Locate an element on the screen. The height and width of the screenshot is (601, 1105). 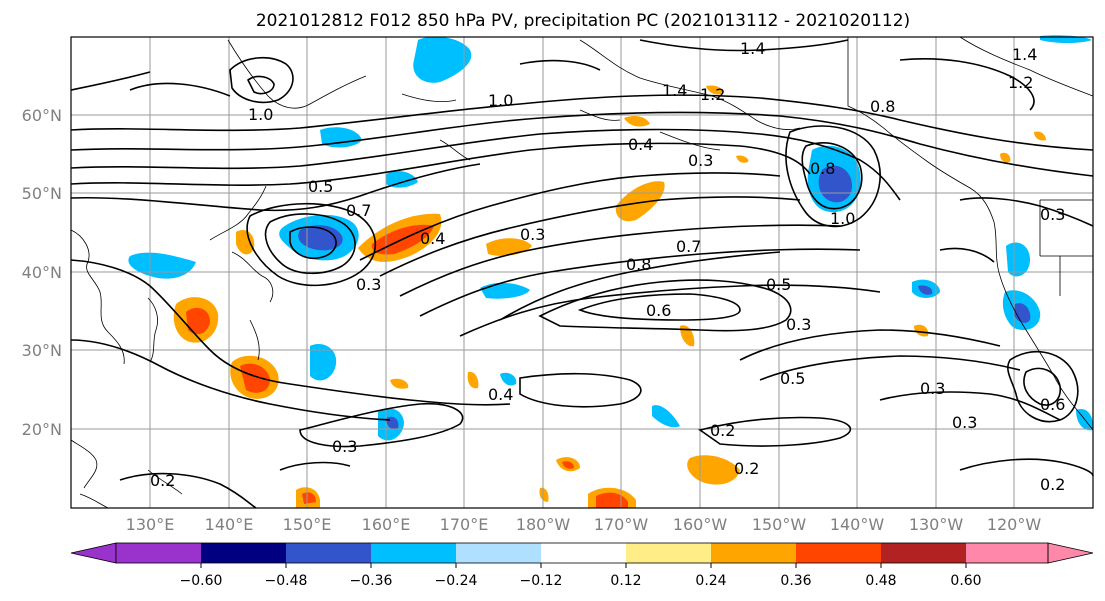
precip-neg-aleutian is located at coordinates (442, 59).